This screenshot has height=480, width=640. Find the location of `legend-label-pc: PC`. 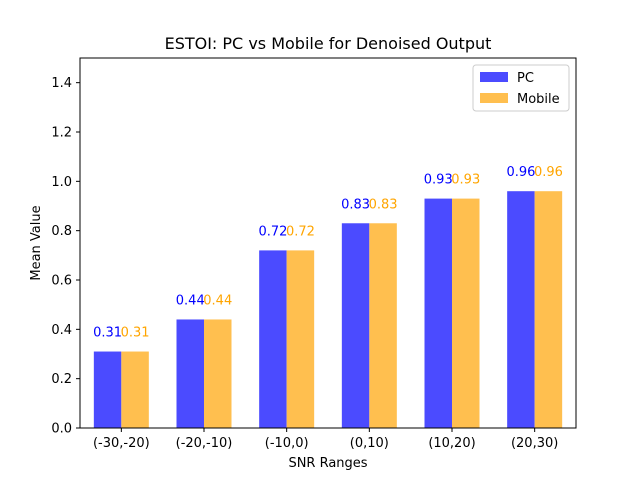

legend-label-pc: PC is located at coordinates (525, 78).